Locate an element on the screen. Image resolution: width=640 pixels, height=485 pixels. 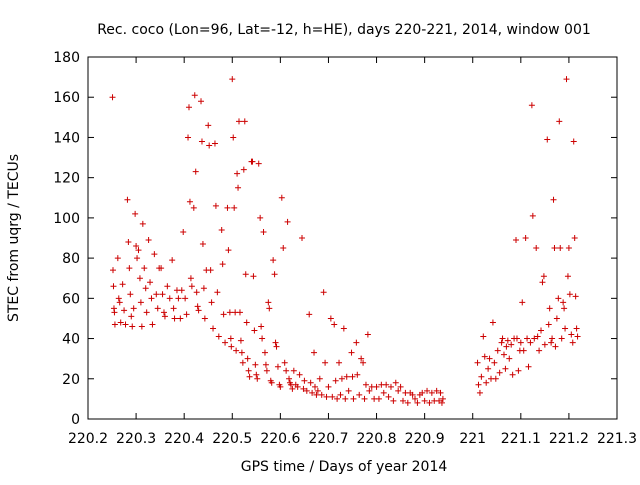
y-tick-label: 160 is located at coordinates (66, 98).